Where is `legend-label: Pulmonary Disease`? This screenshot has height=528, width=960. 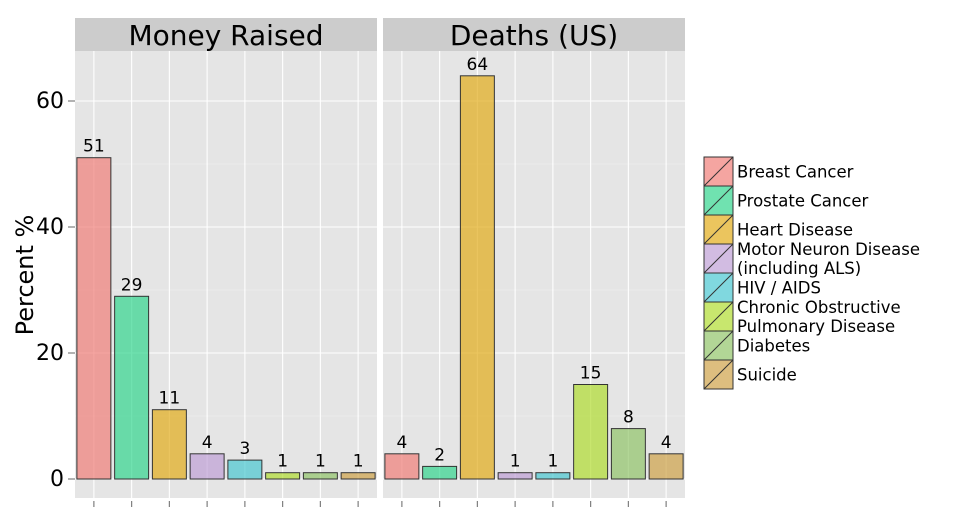
legend-label: Pulmonary Disease is located at coordinates (816, 326).